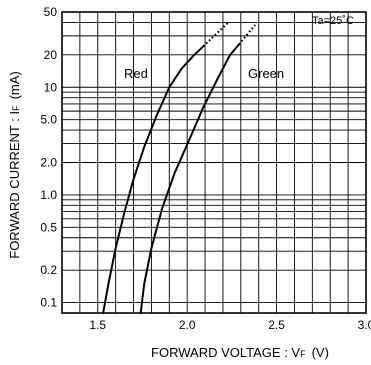  I want to click on y-tick-label: 10, so click(51, 87).